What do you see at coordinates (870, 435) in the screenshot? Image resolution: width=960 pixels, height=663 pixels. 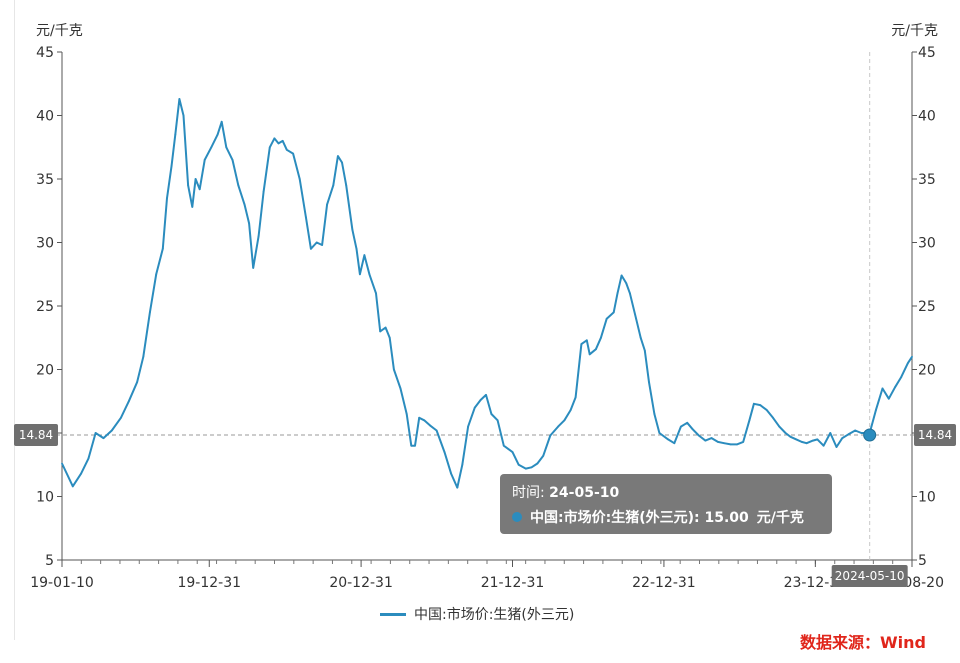 I see `hover-marker-dot` at bounding box center [870, 435].